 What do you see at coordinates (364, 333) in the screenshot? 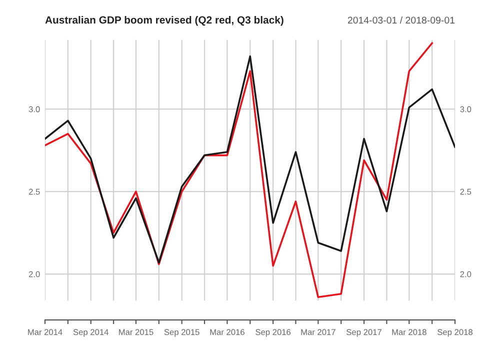
I see `x-tick-label: Sep 2017` at bounding box center [364, 333].